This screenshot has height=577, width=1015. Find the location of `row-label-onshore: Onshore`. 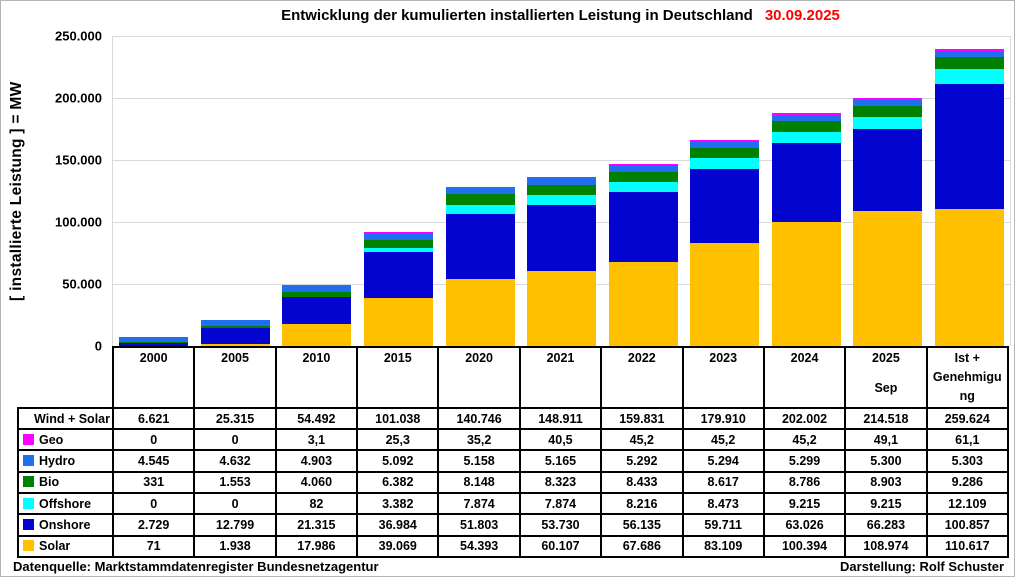

row-label-onshore: Onshore is located at coordinates (65, 525).